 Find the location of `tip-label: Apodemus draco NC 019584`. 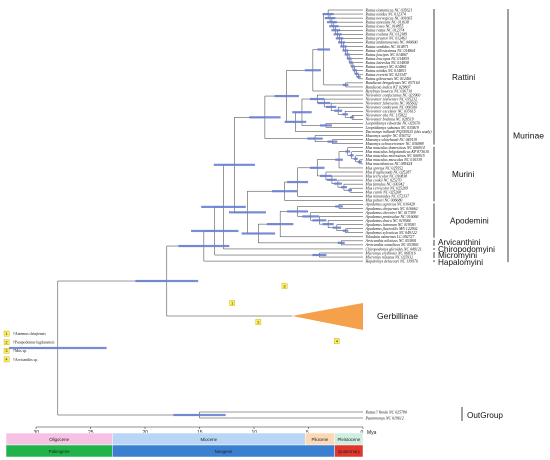

tip-label: Apodemus draco NC 019584 is located at coordinates (388, 221).